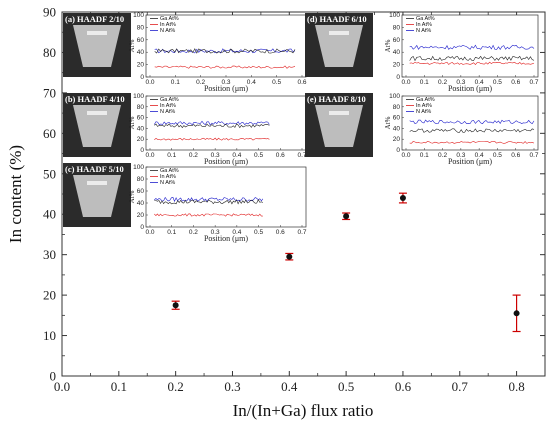  I want to click on x-tick-label: 0.7, so click(460, 386).